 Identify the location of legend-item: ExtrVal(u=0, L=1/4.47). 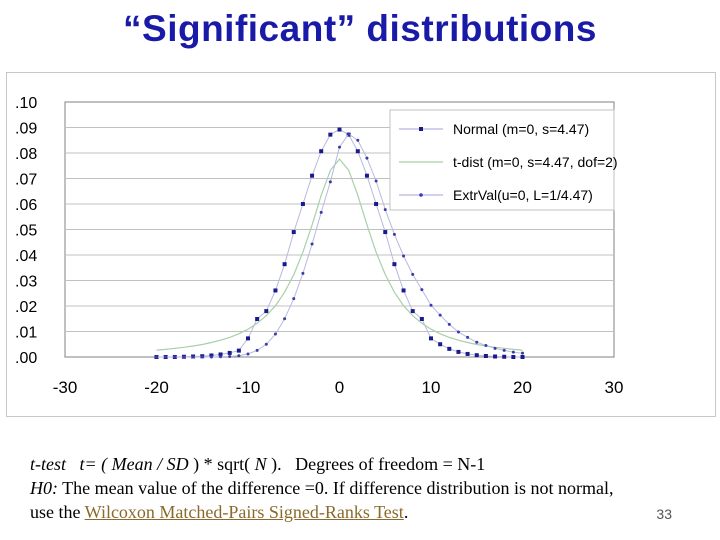
(496, 195).